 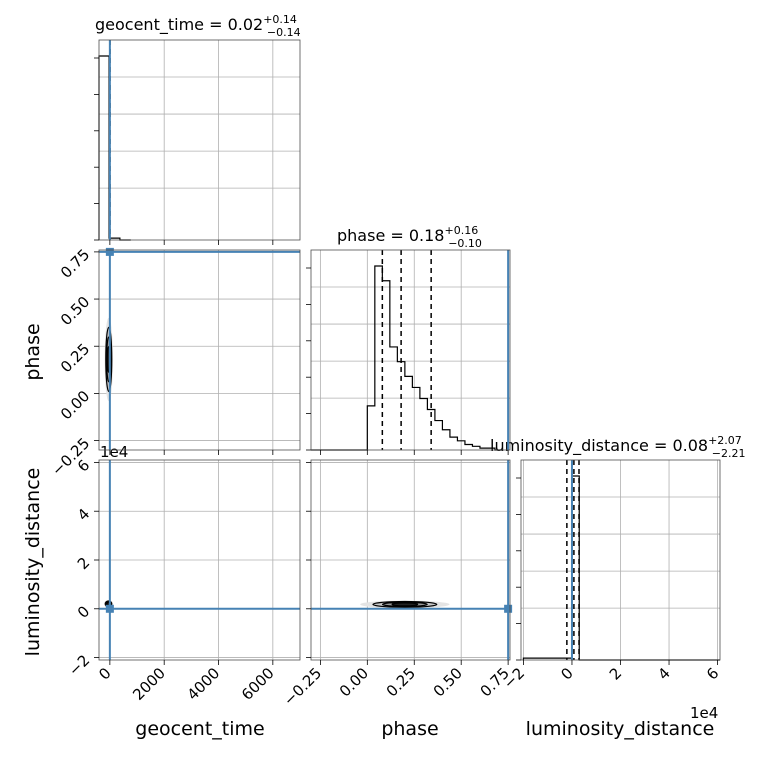 What do you see at coordinates (33, 562) in the screenshot?
I see `ylabel-luminosity-distance: luminosity_distance` at bounding box center [33, 562].